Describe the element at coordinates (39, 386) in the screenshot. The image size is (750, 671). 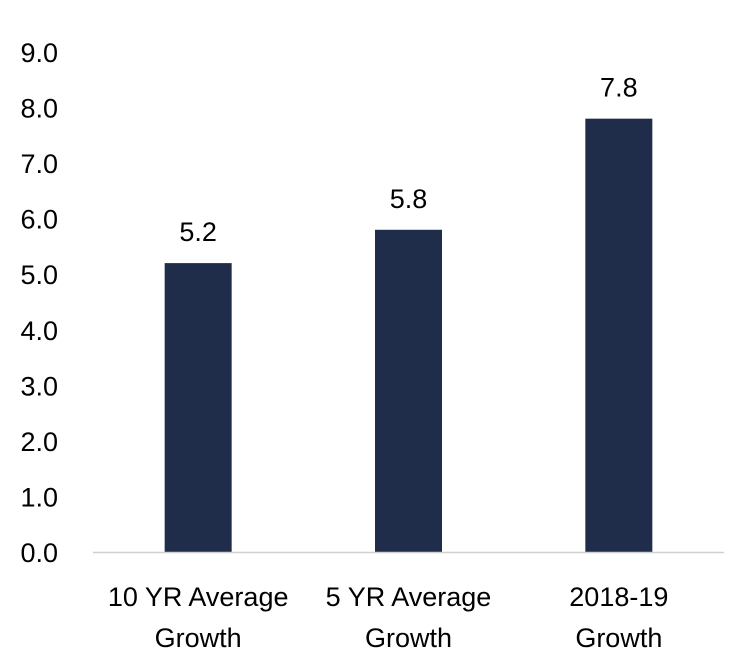
I see `y-tick-label: 3.0` at that location.